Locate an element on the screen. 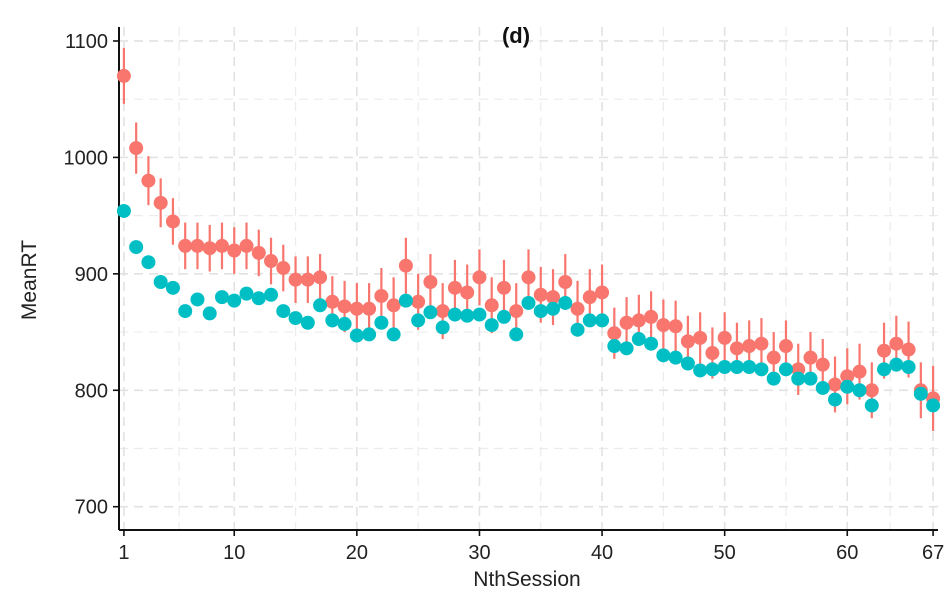 This screenshot has height=595, width=947. chart-title: (d) is located at coordinates (516, 35).